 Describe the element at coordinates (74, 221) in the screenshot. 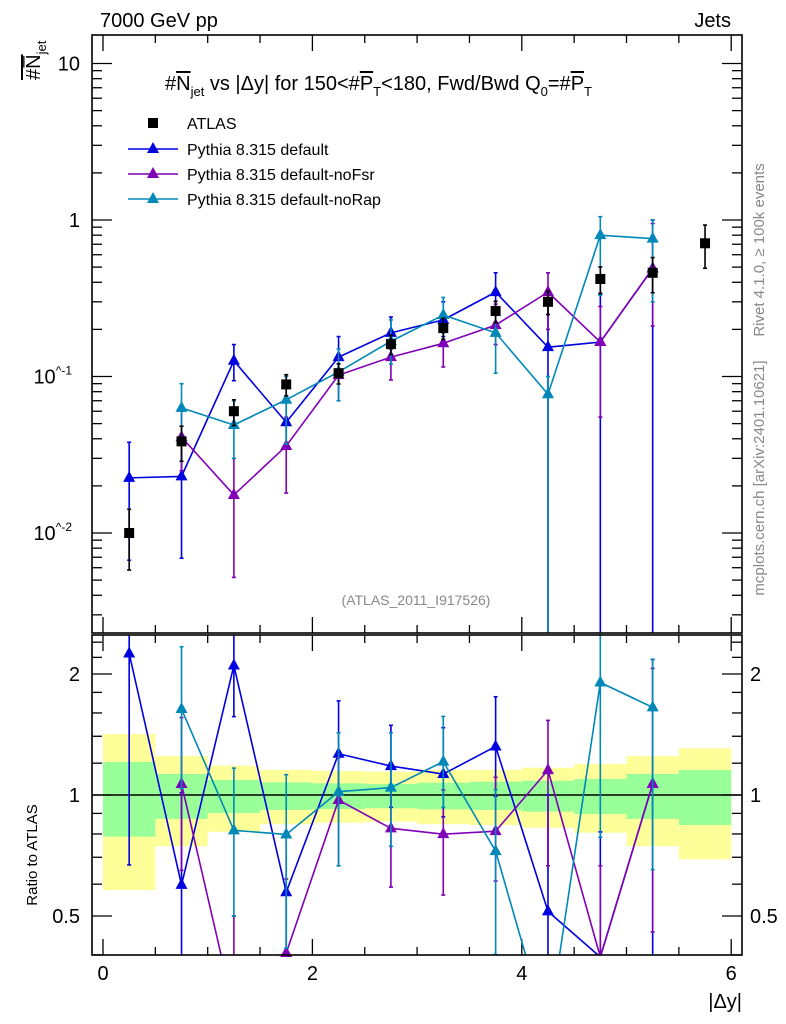

I see `y-tick-label: 1` at that location.